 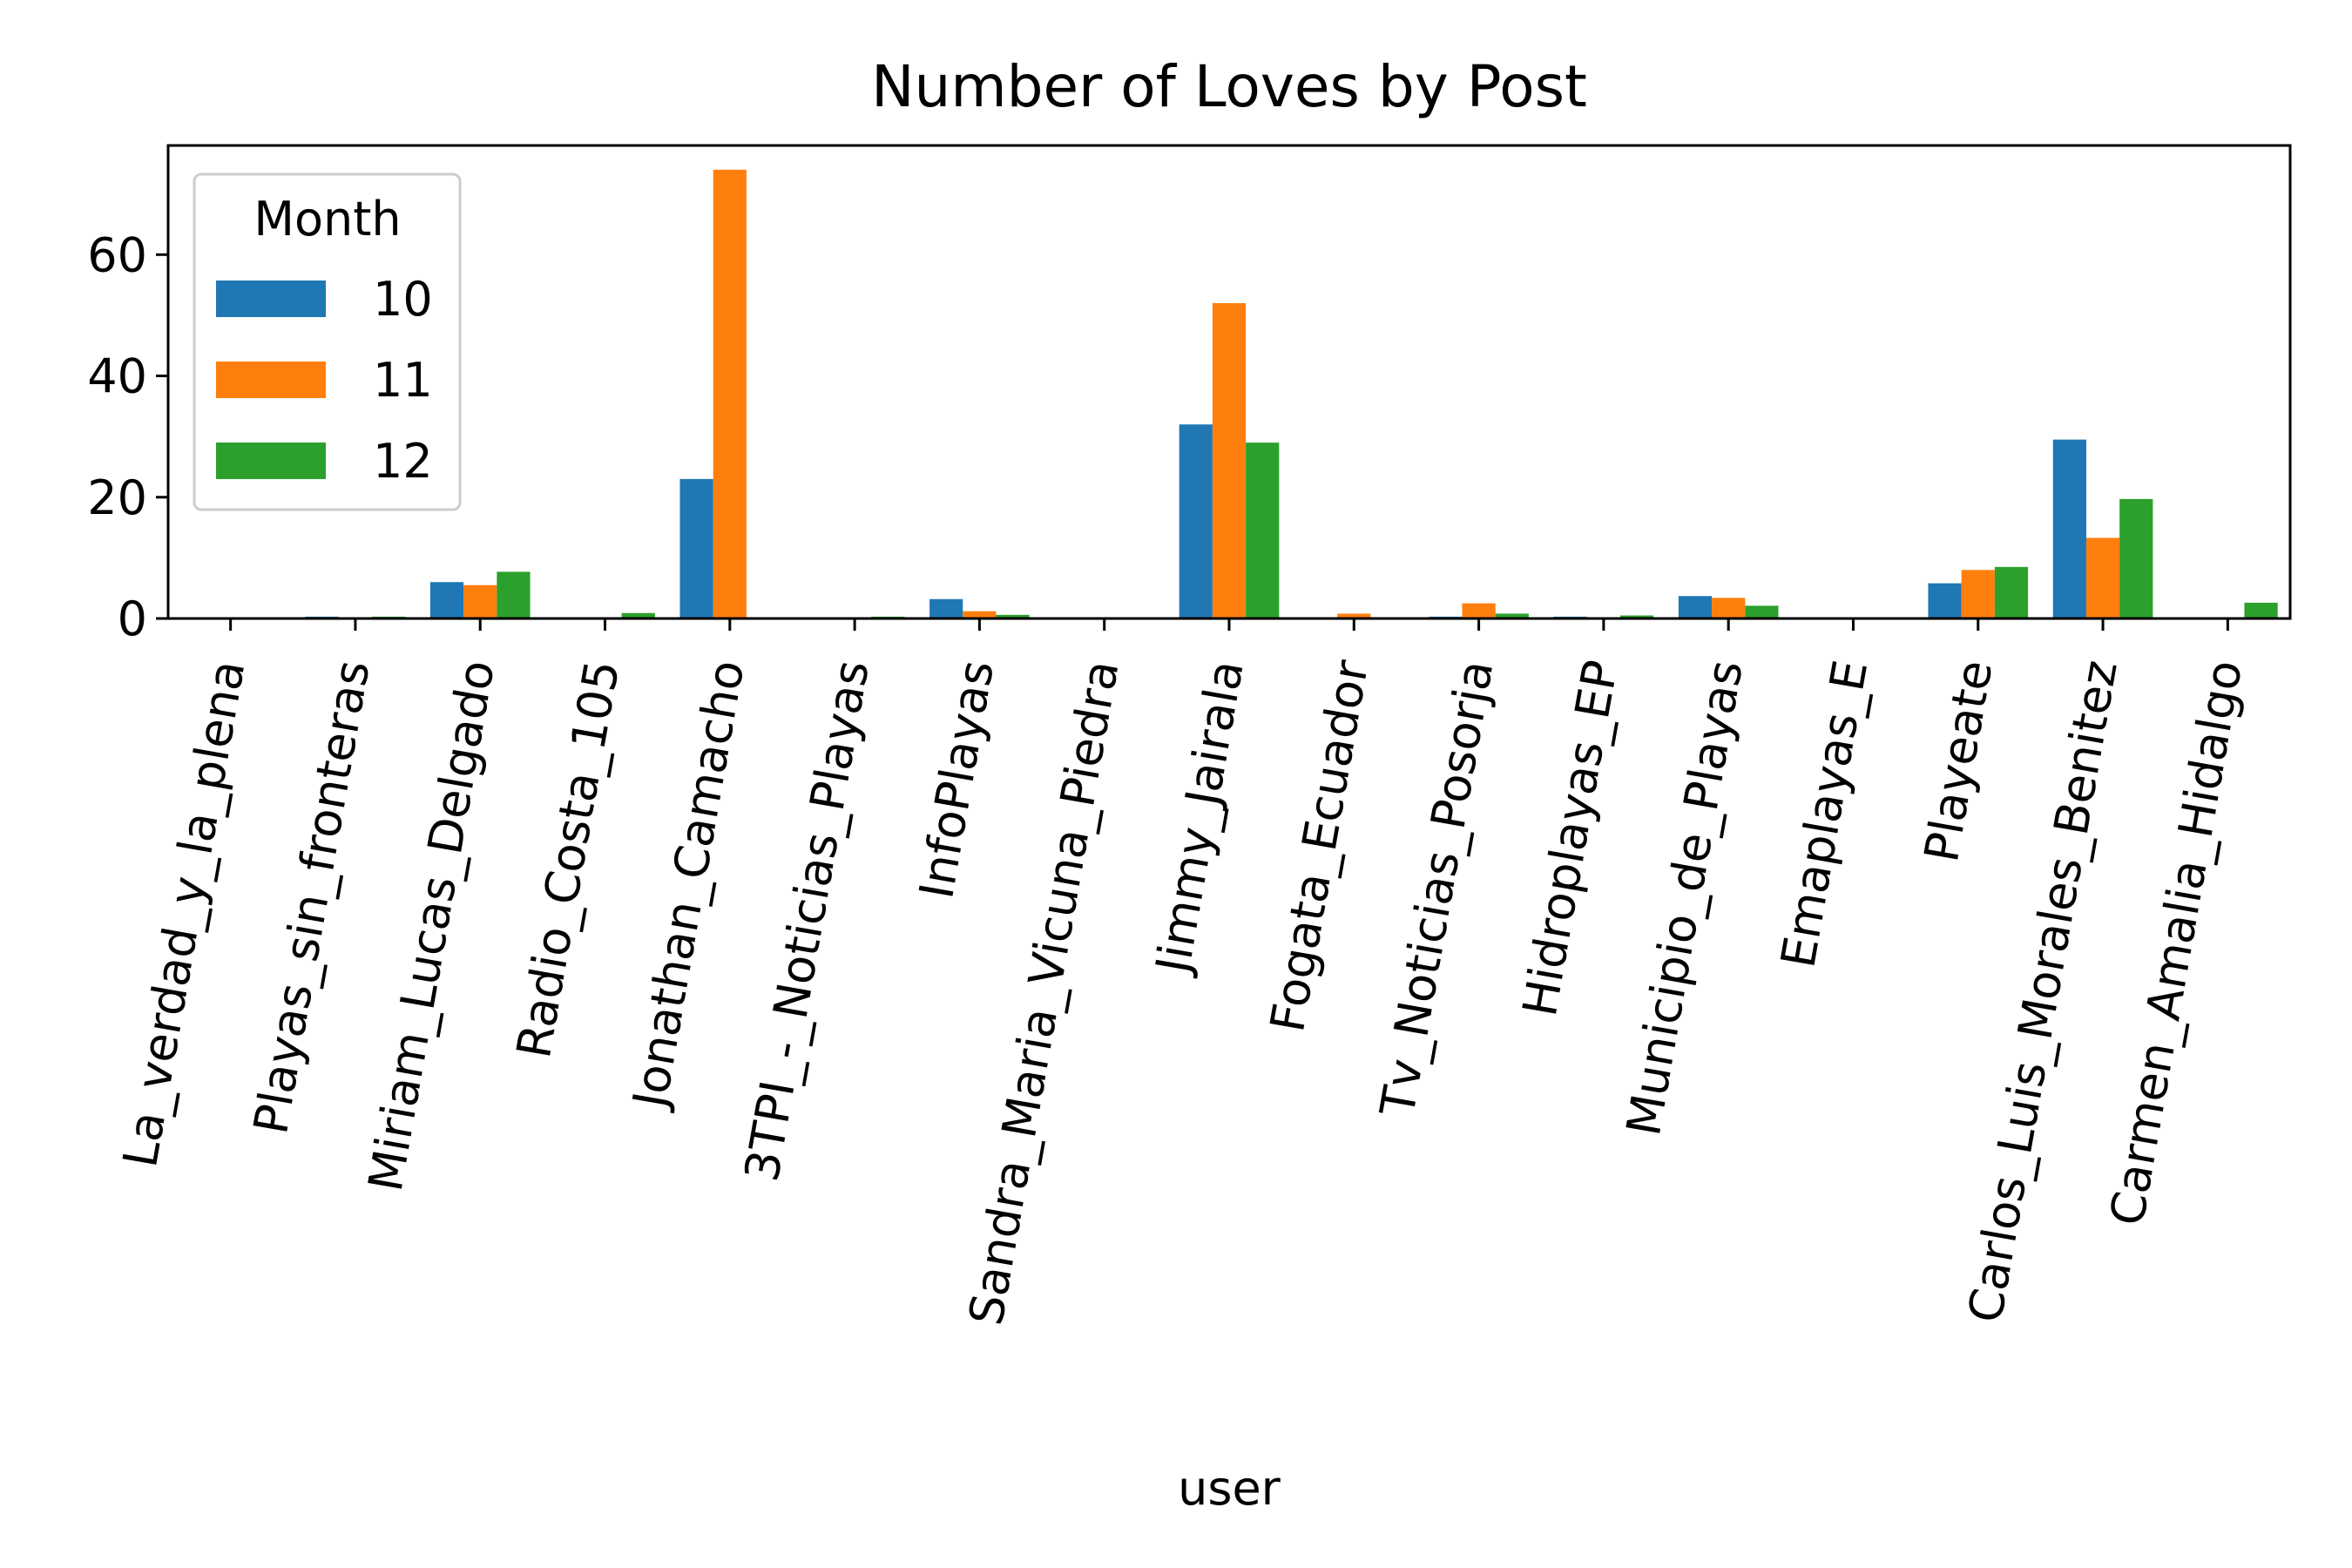 I want to click on x-tick-label-emaplayas-e: Emaplayas_E, so click(x=1824, y=813).